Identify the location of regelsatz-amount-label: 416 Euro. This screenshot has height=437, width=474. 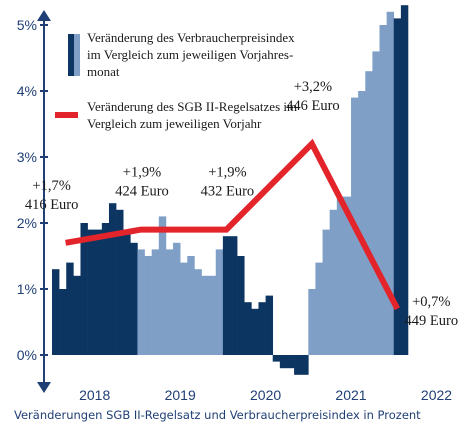
(52, 205).